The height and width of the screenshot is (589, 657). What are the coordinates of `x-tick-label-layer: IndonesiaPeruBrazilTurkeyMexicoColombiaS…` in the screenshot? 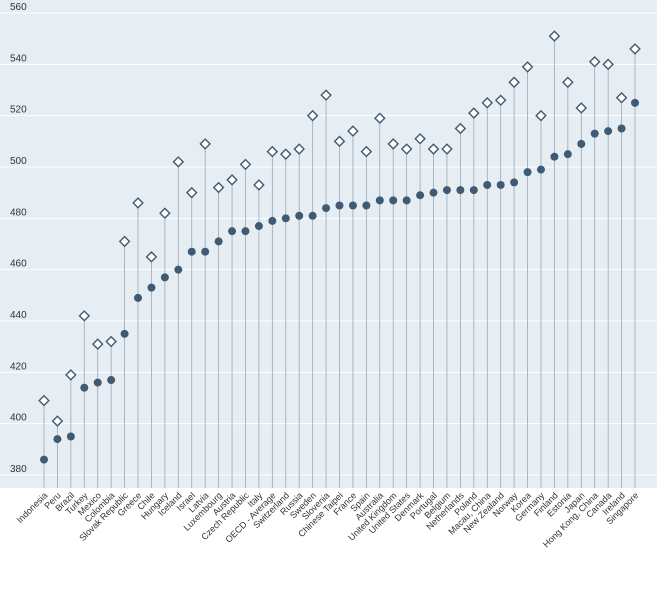 It's located at (328, 519).